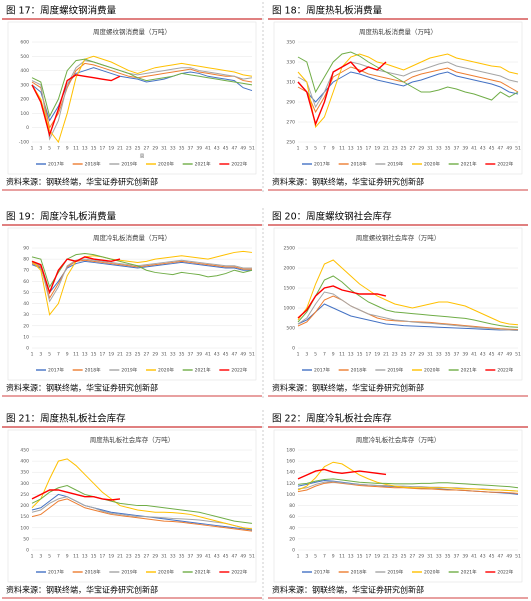 The height and width of the screenshot is (601, 531). What do you see at coordinates (292, 506) in the screenshot?
I see `y-tick-label: 80` at bounding box center [292, 506].